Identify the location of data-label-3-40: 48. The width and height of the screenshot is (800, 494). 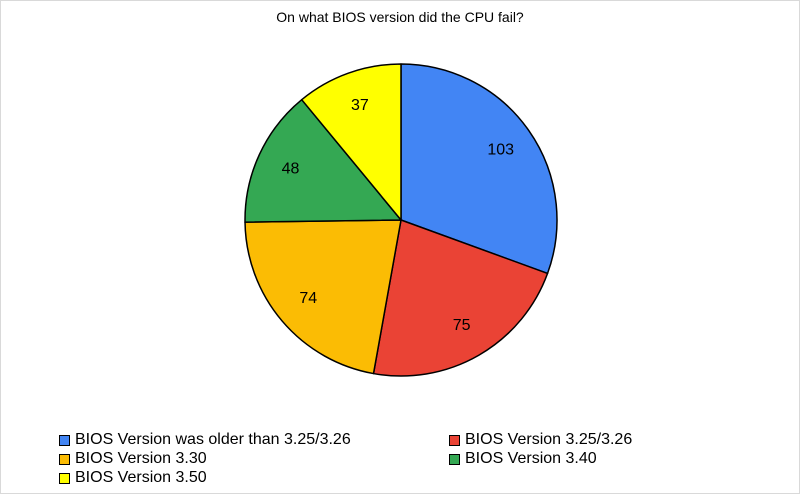
(291, 168).